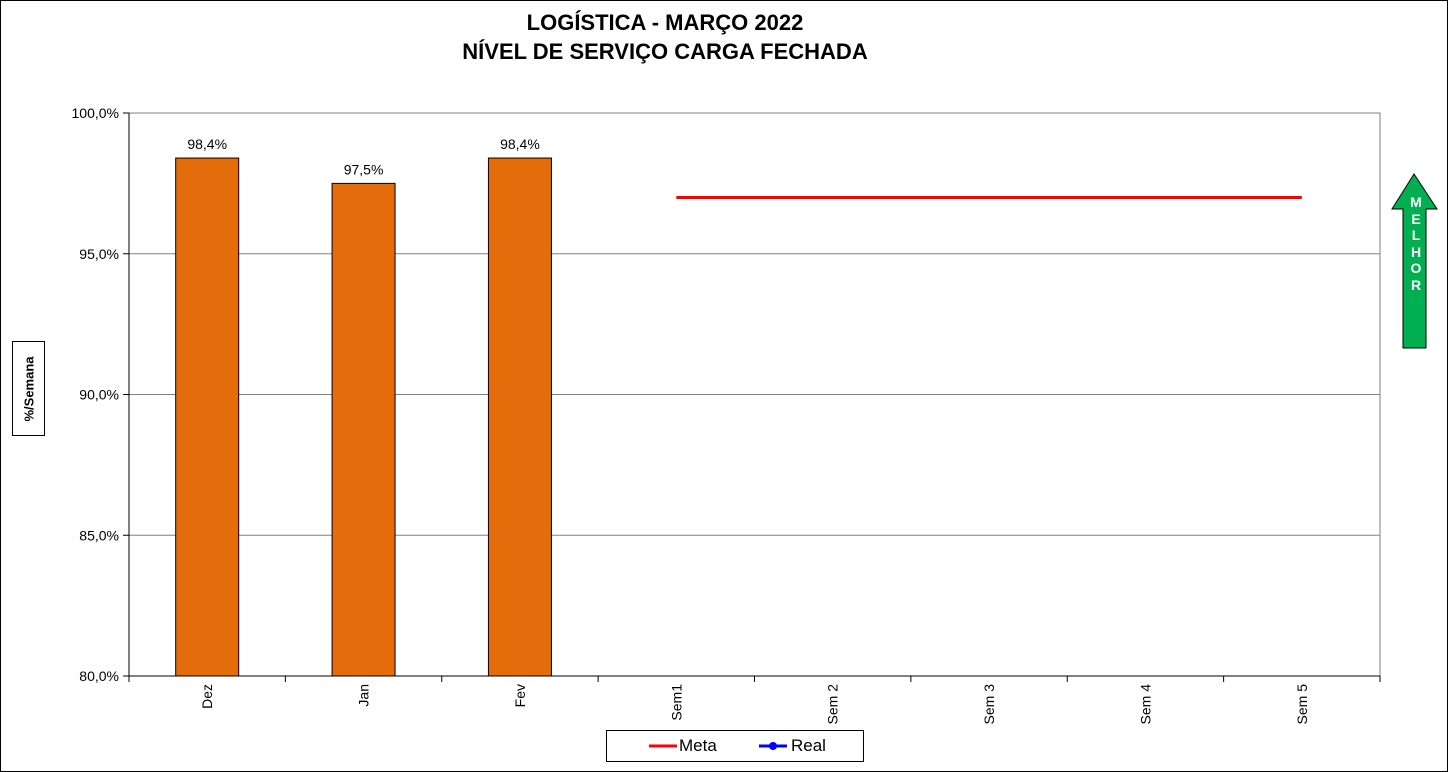 Image resolution: width=1448 pixels, height=772 pixels. What do you see at coordinates (1416, 235) in the screenshot?
I see `melhor-letter: L` at bounding box center [1416, 235].